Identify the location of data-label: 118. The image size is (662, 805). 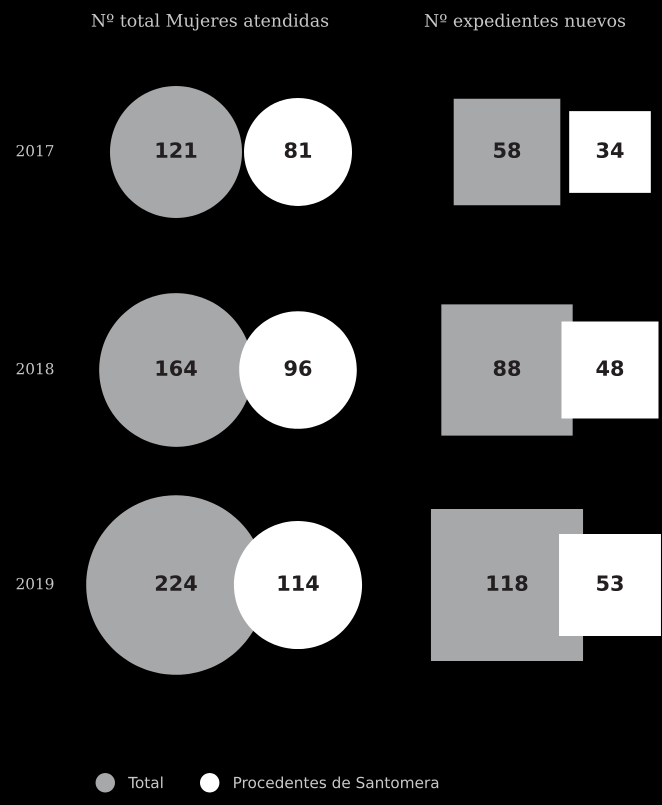
(508, 583).